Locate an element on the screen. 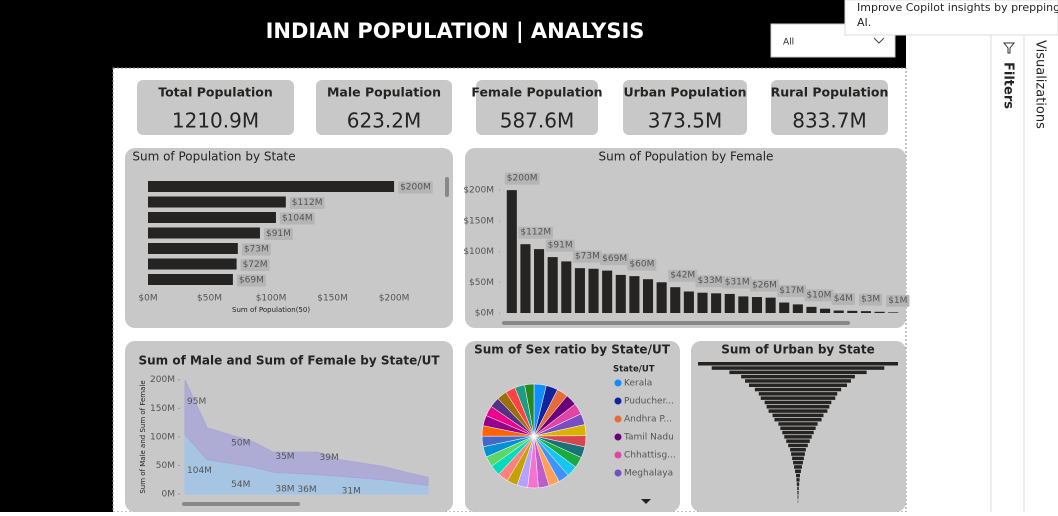  y-tick-label: 200M is located at coordinates (162, 380).